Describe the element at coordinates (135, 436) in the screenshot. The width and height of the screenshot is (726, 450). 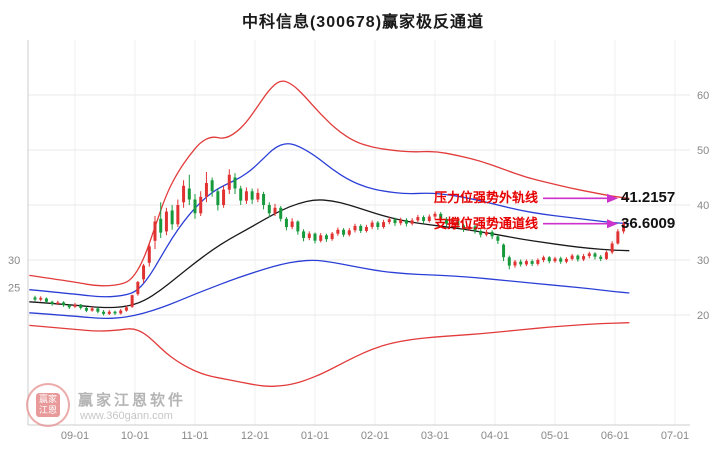
I see `svg-text: 10-01` at that location.